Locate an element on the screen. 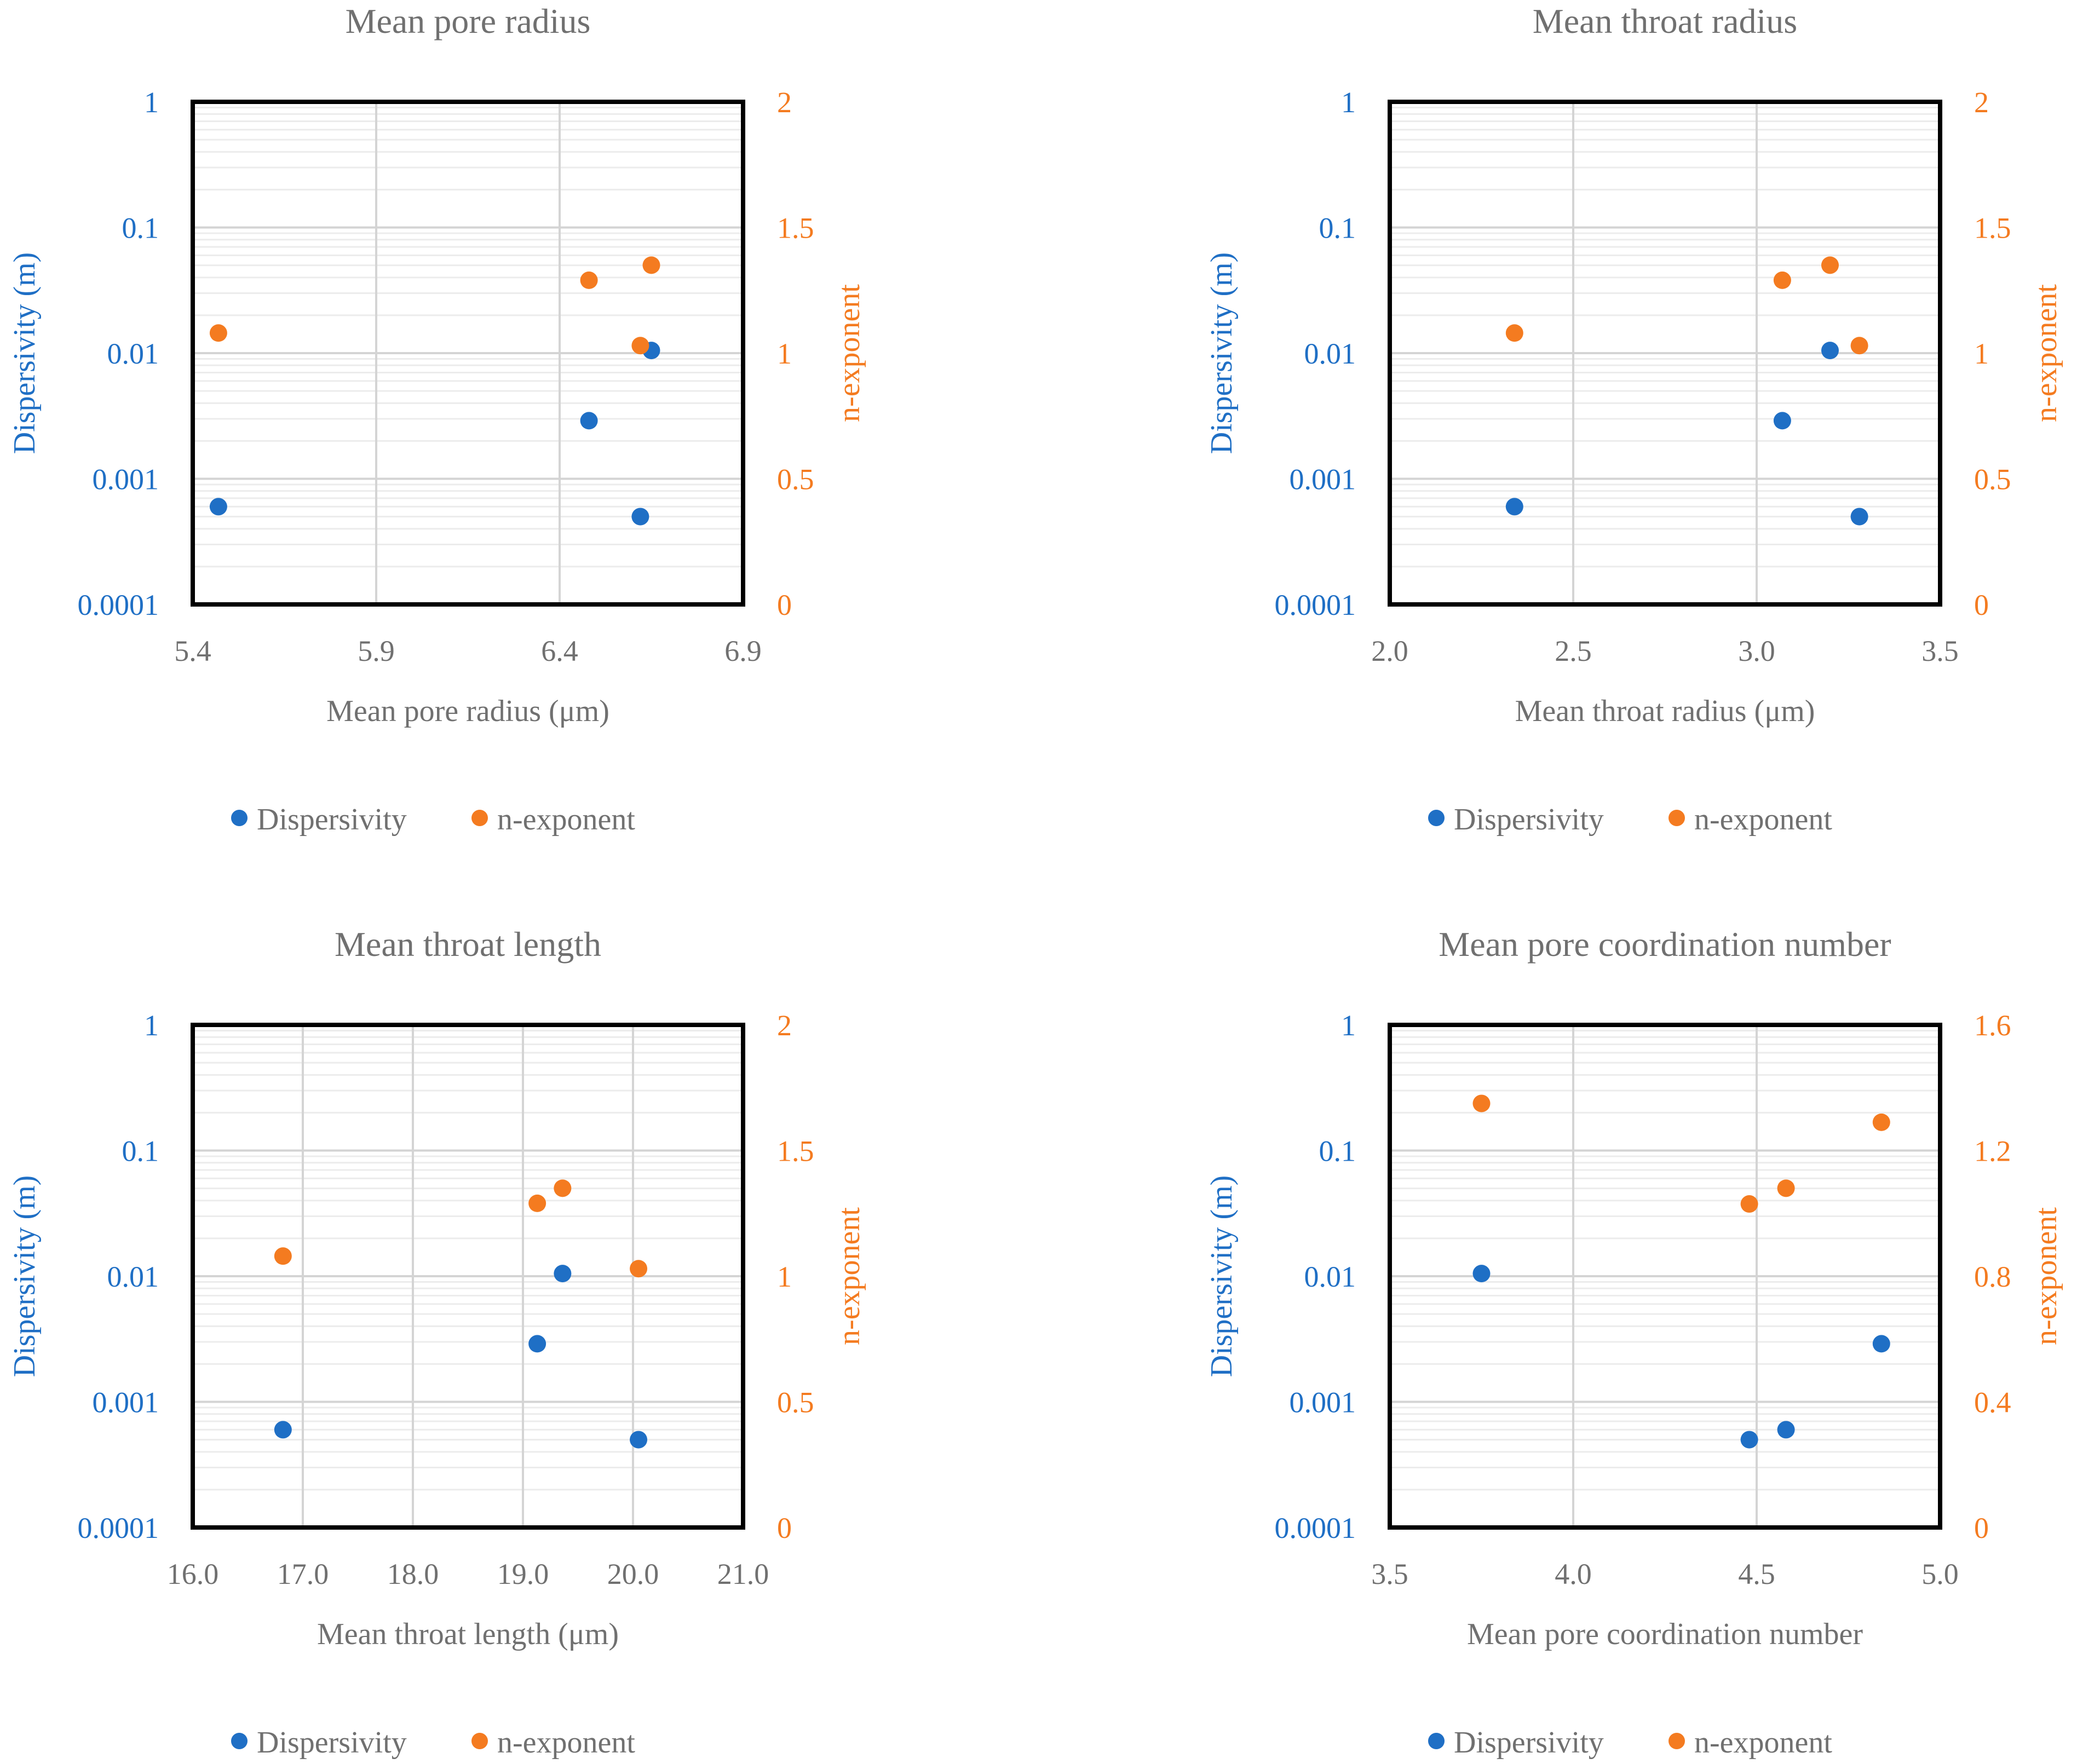 Image resolution: width=2077 pixels, height=1764 pixels. x-tick-label: 4.0 is located at coordinates (1573, 1574).